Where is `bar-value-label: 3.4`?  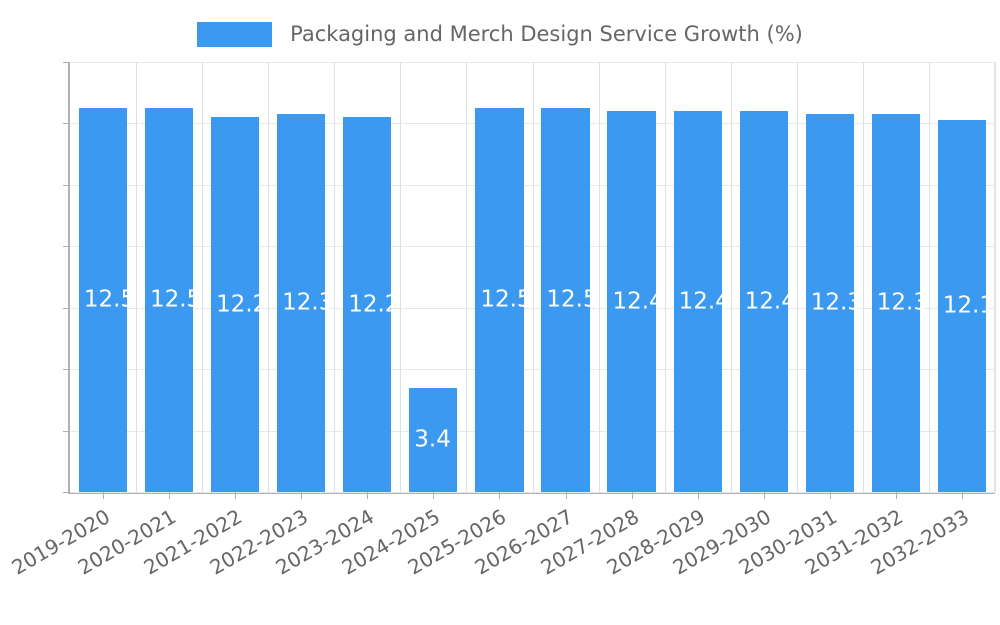 bar-value-label: 3.4 is located at coordinates (432, 439).